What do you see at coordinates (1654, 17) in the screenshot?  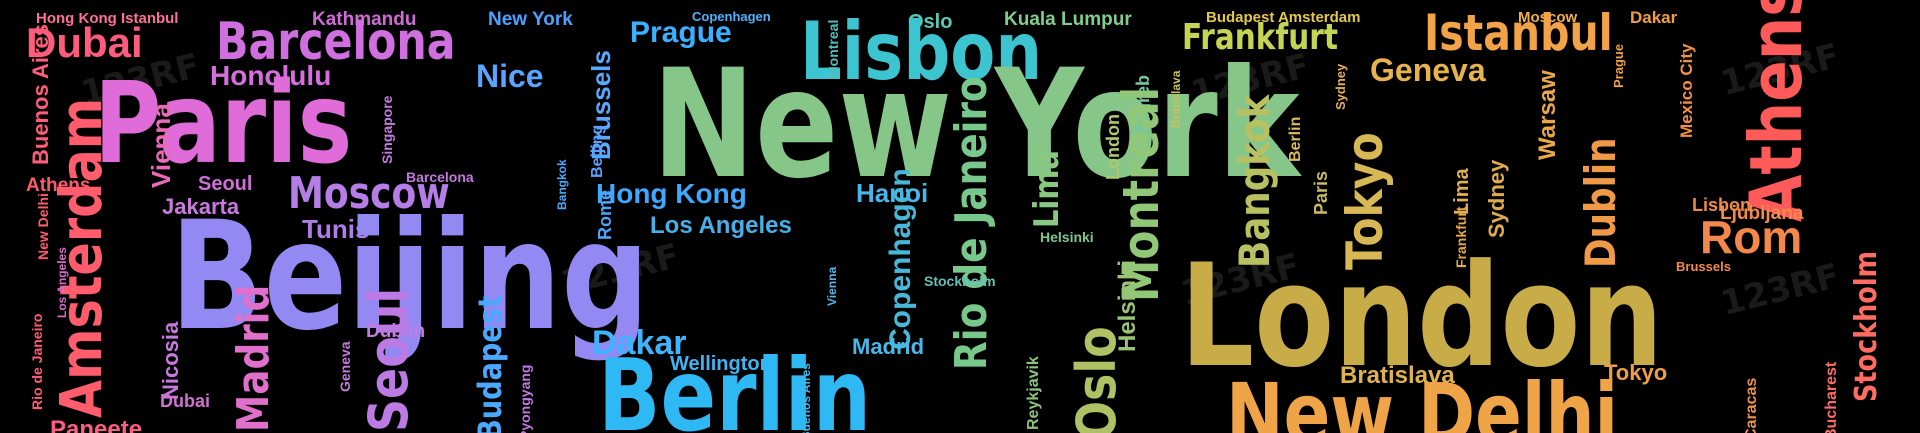 I see `city-dakar-top: Dakar` at bounding box center [1654, 17].